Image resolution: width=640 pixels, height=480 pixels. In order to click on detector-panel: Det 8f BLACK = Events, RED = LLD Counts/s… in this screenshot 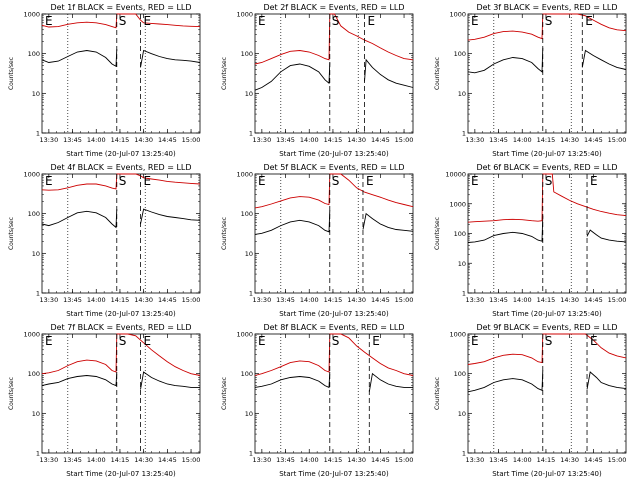, I will do `click(319, 400)`.